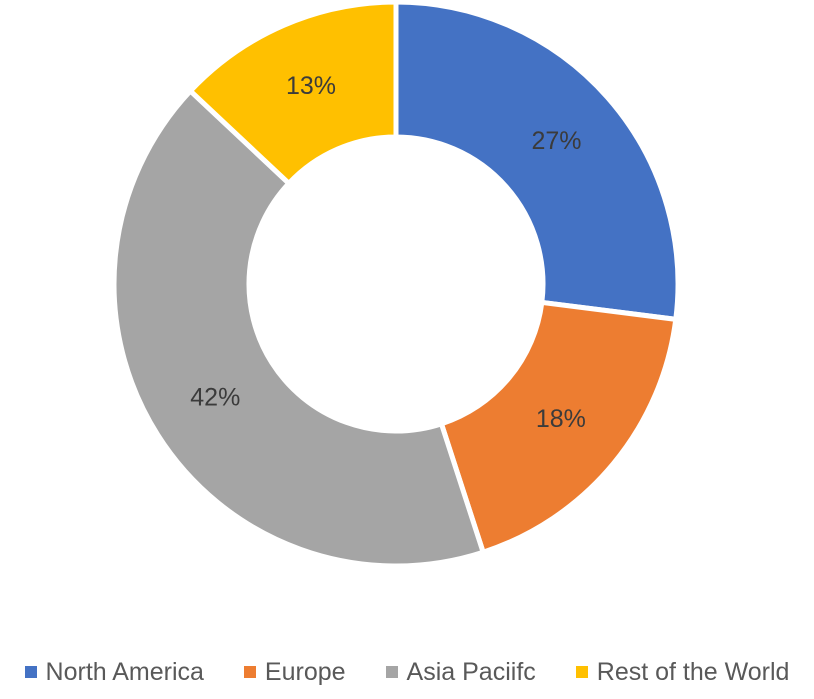 This screenshot has width=814, height=699. What do you see at coordinates (561, 419) in the screenshot?
I see `slice-data-label: 18%` at bounding box center [561, 419].